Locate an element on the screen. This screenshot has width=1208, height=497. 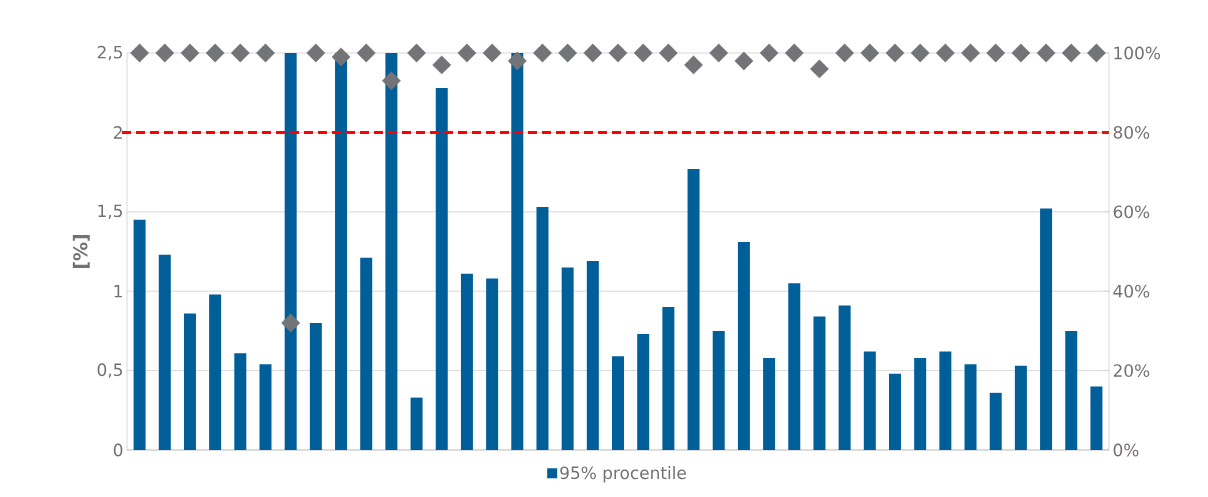
y2-tick-label: 20% is located at coordinates (1131, 370).